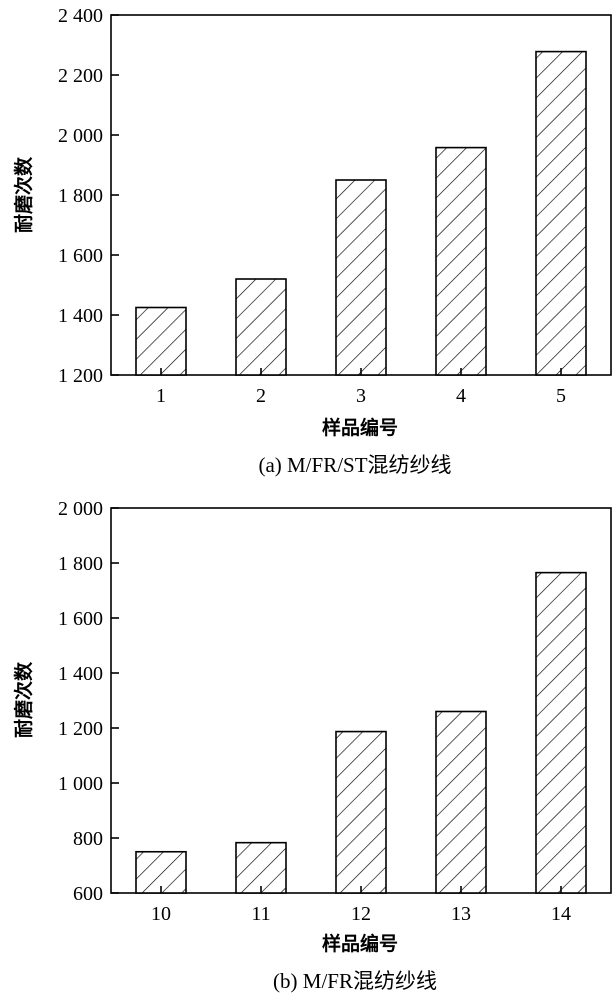 Image resolution: width=616 pixels, height=1000 pixels. What do you see at coordinates (80, 256) in the screenshot?
I see `chart-a-ytick-label: 1 600` at bounding box center [80, 256].